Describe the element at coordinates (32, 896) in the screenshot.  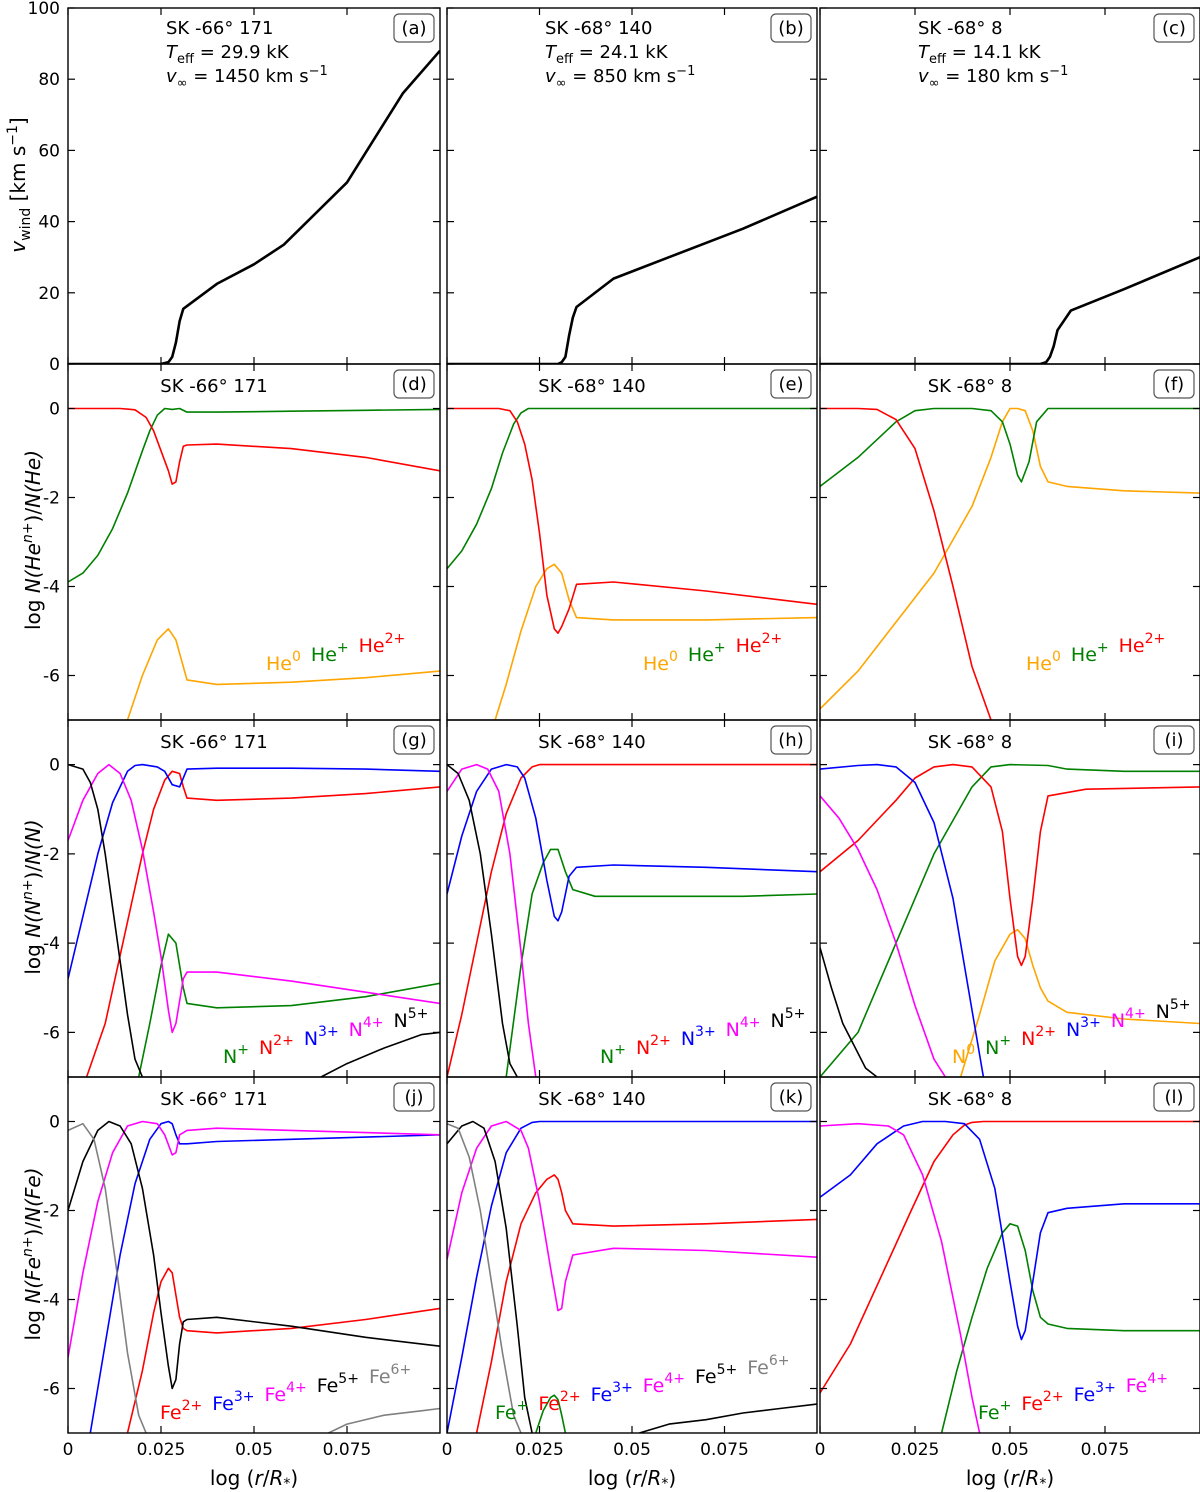
I see `ylabel-row-3: log N(Nn+)/N(N)` at that location.